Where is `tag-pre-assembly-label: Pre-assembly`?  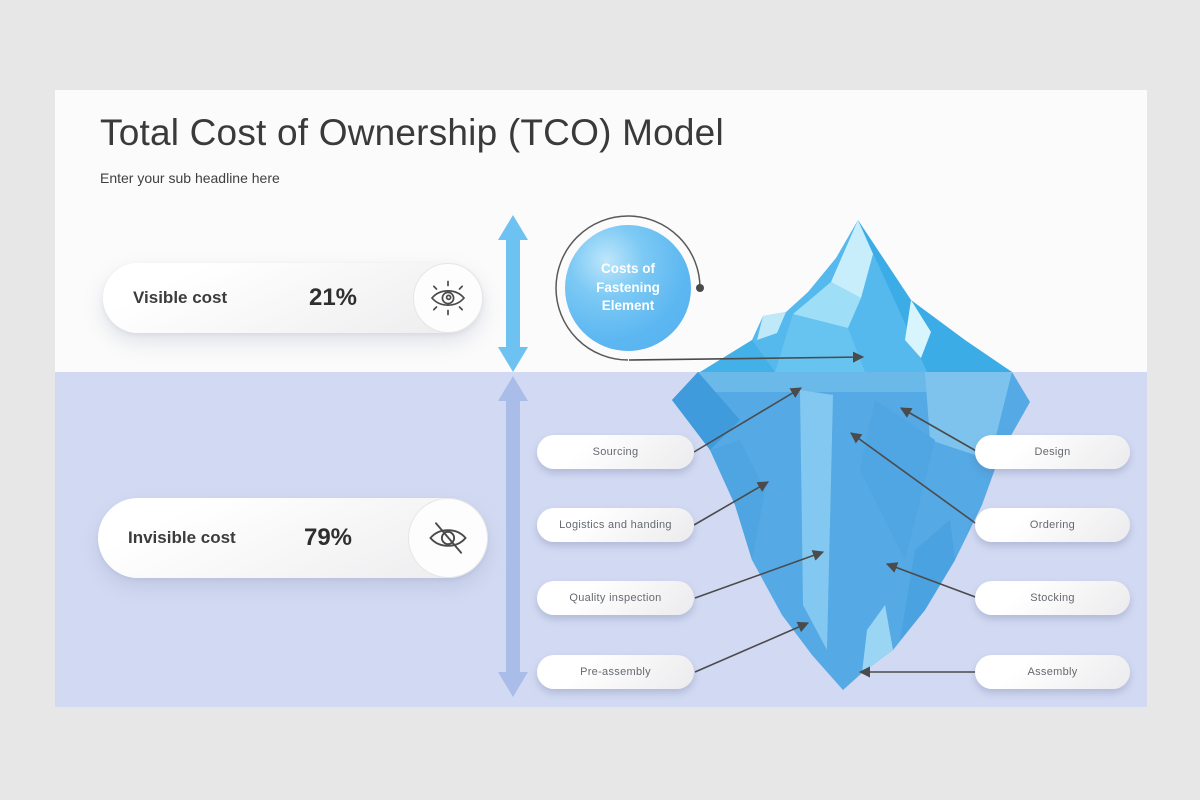
tag-pre-assembly-label: Pre-assembly is located at coordinates (615, 672).